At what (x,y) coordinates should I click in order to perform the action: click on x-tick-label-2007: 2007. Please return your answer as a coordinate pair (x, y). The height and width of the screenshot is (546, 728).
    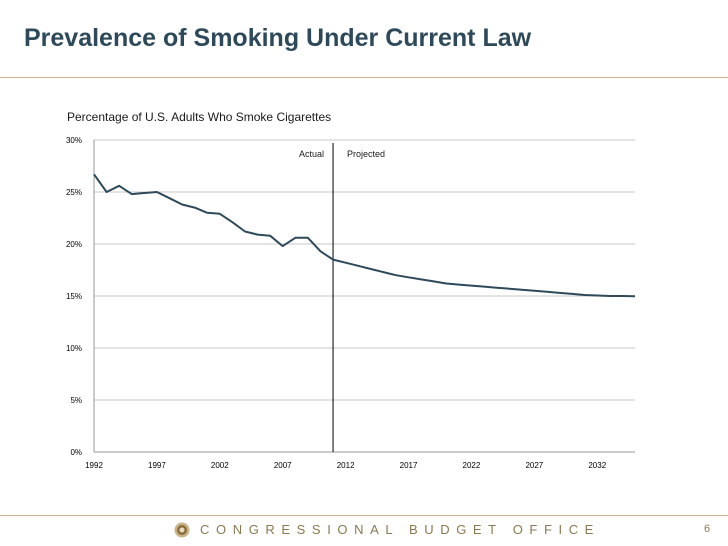
    Looking at the image, I should click on (283, 465).